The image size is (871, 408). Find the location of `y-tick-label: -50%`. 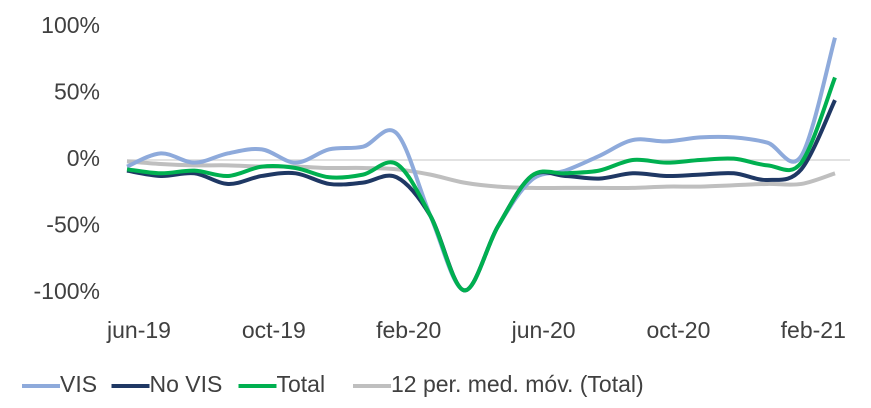

y-tick-label: -50% is located at coordinates (73, 225).